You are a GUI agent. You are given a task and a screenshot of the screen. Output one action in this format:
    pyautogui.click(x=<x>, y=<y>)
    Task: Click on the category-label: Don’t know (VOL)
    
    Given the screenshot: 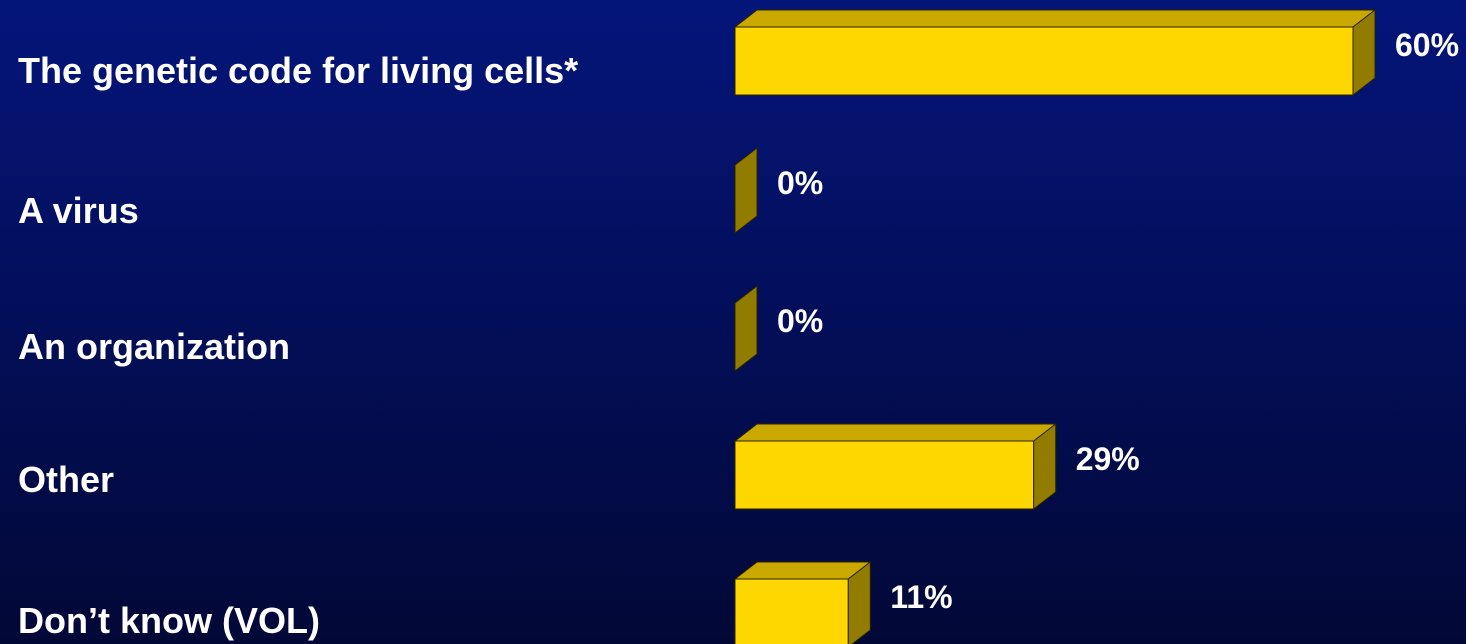 What is the action you would take?
    pyautogui.click(x=169, y=620)
    